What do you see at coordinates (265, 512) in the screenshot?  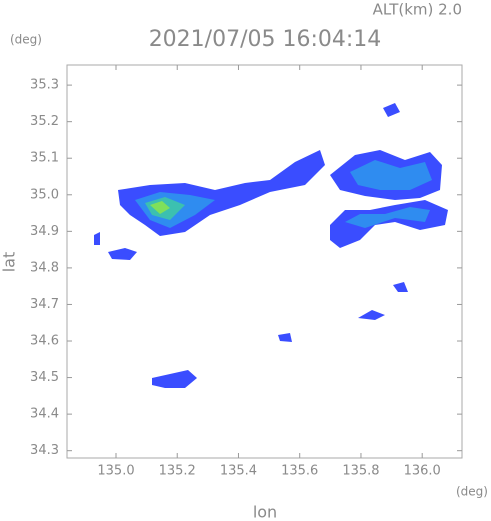 I see `x-axis-label: lon` at bounding box center [265, 512].